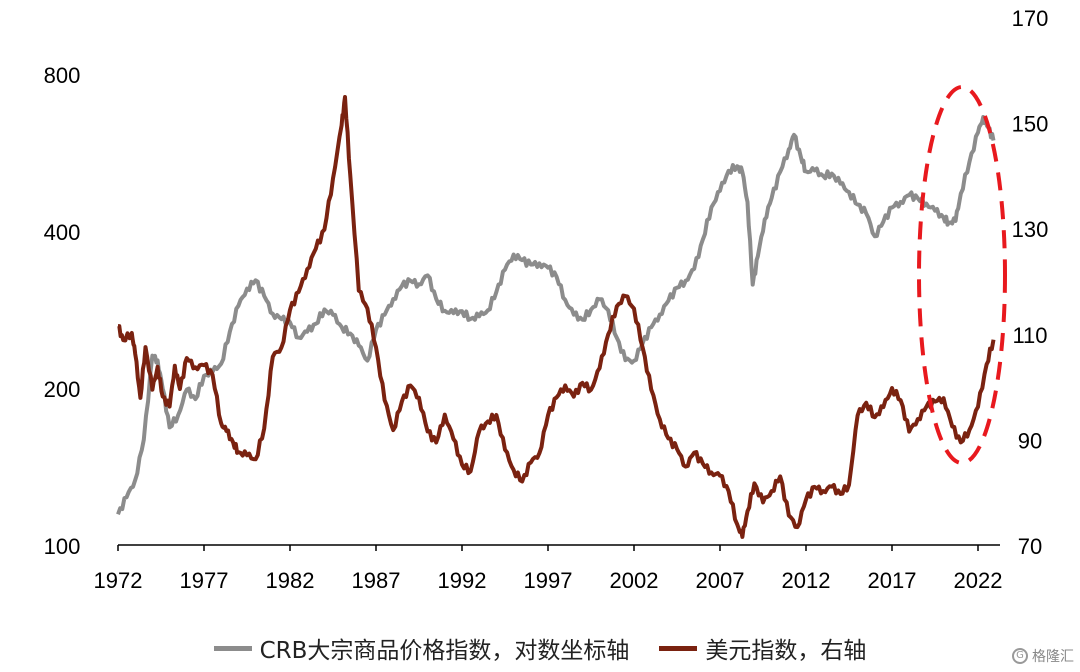  I want to click on legend-item-usd: 美元指数，右轴, so click(762, 648).